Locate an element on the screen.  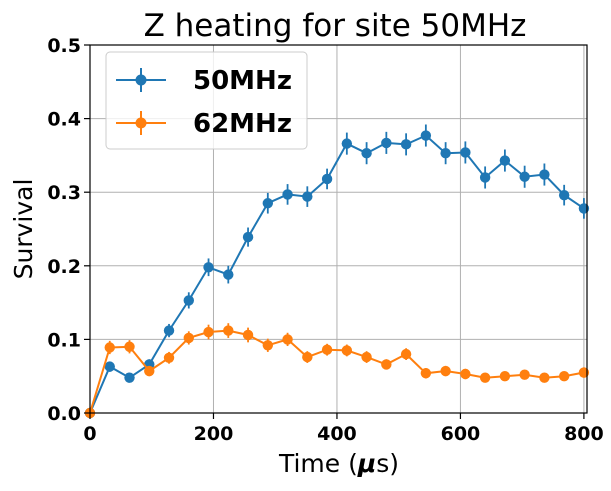
y-tick-label: 0.4 is located at coordinates (64, 120).